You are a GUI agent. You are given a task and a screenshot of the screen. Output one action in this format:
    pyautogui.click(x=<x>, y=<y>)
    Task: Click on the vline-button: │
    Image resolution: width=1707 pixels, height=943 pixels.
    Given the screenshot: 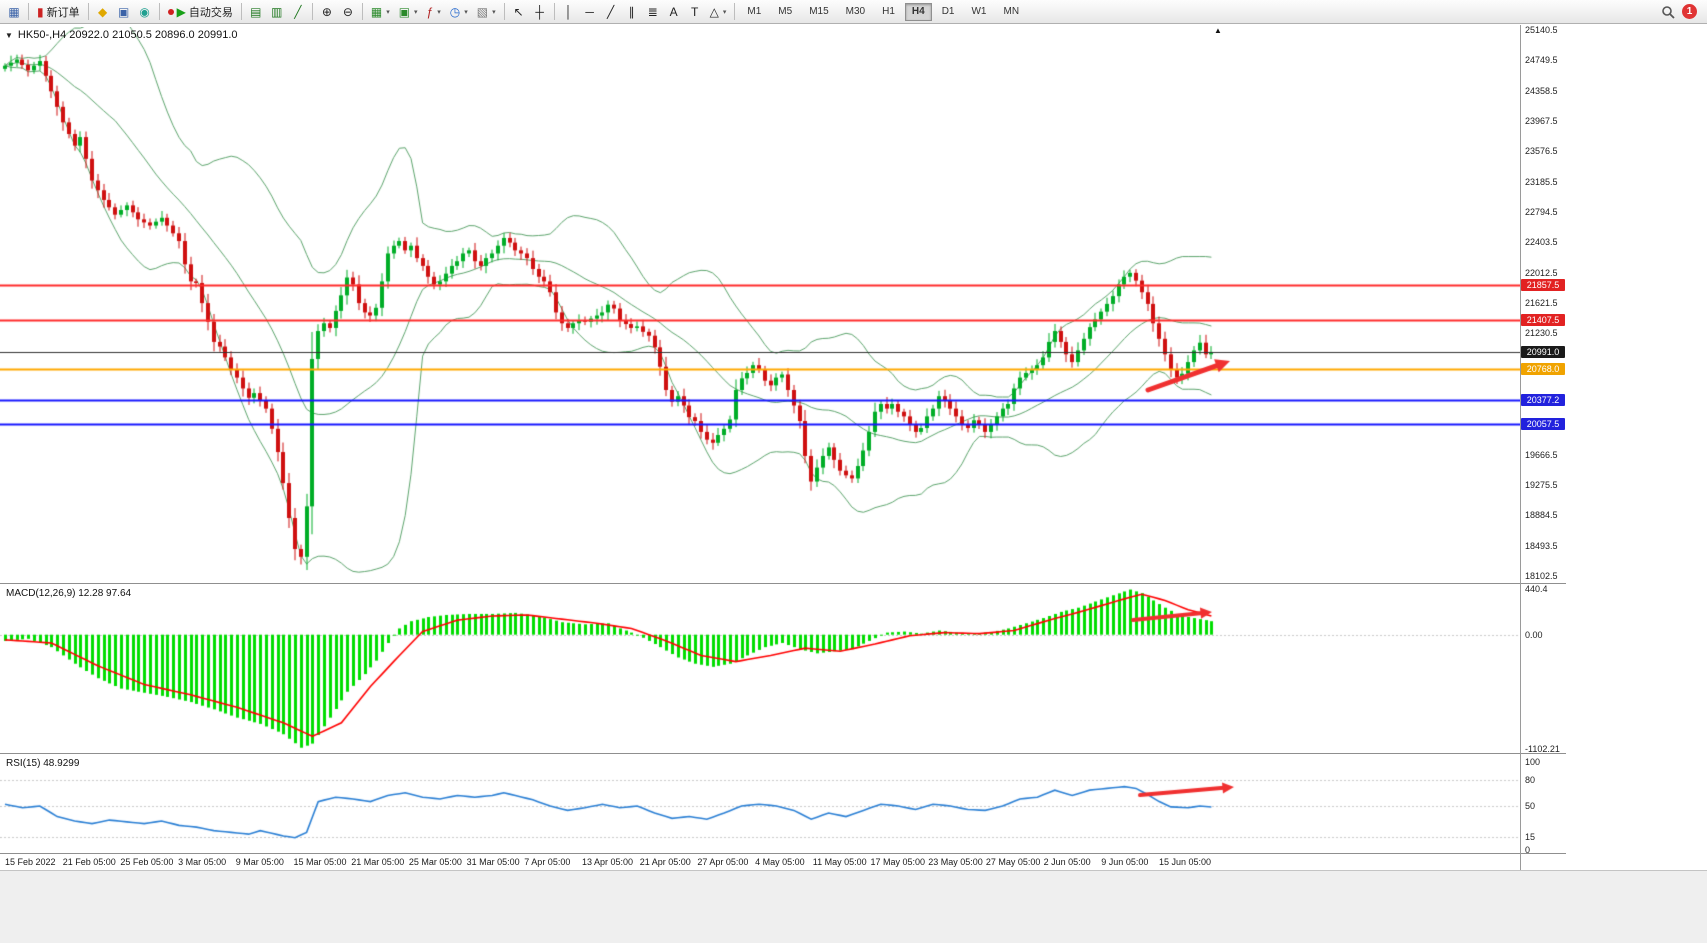 What is the action you would take?
    pyautogui.click(x=569, y=12)
    